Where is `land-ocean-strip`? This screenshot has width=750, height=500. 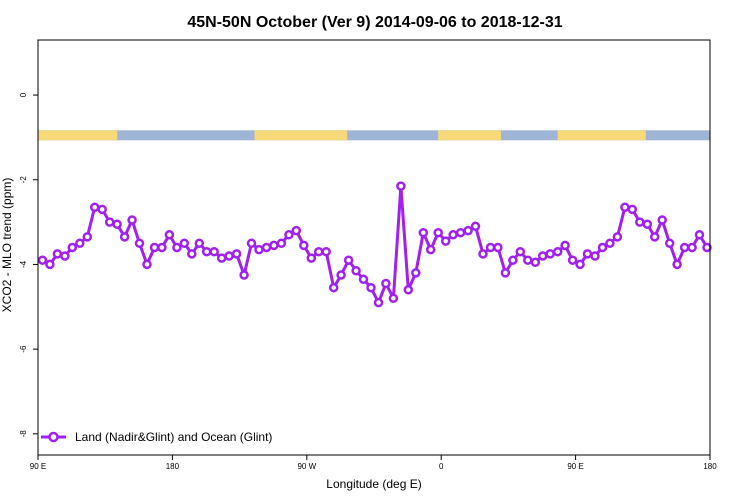
land-ocean-strip is located at coordinates (374, 135).